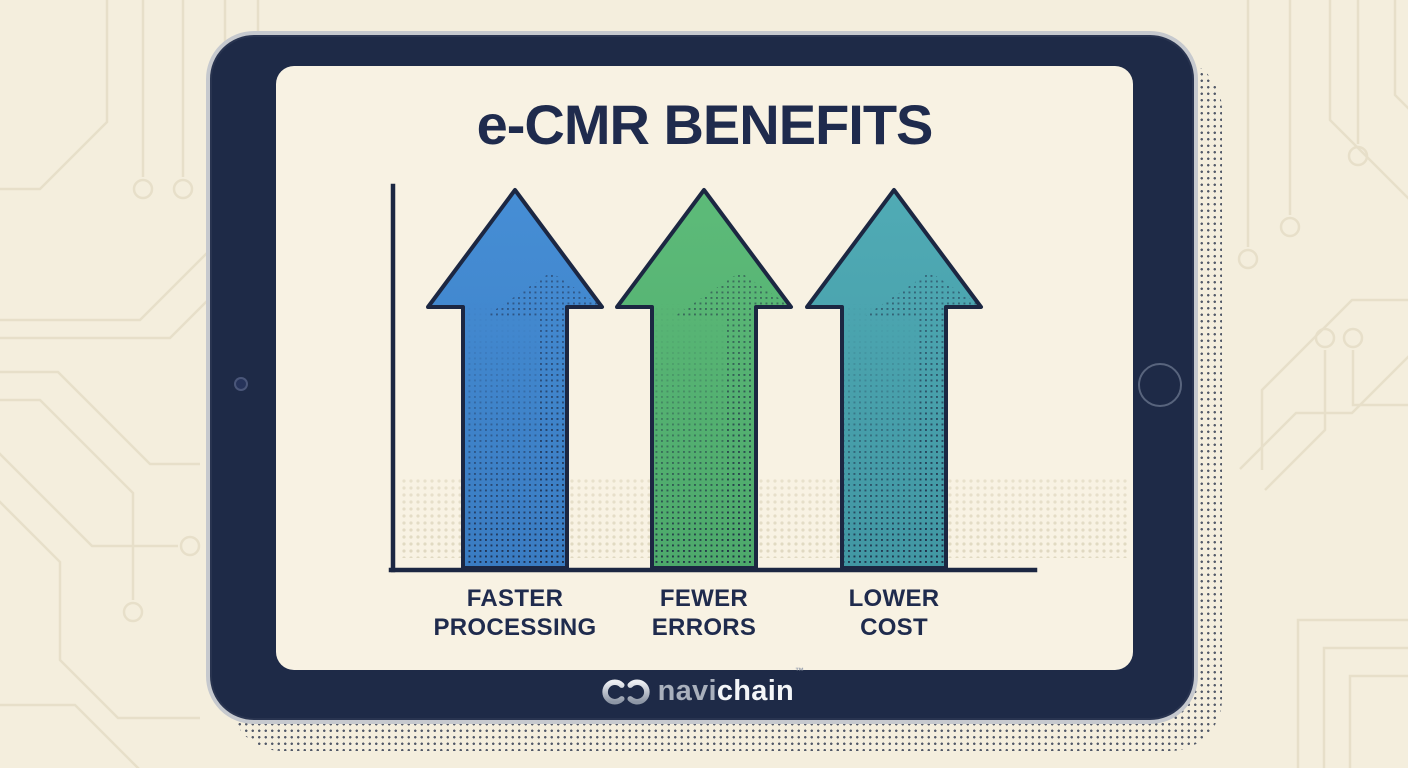 The image size is (1408, 768). I want to click on front-camera-icon, so click(241, 384).